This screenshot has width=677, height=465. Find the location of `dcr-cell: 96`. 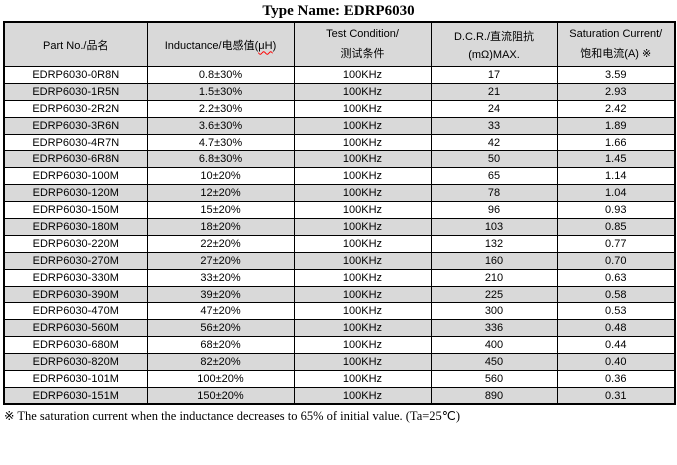

dcr-cell: 96 is located at coordinates (494, 210).